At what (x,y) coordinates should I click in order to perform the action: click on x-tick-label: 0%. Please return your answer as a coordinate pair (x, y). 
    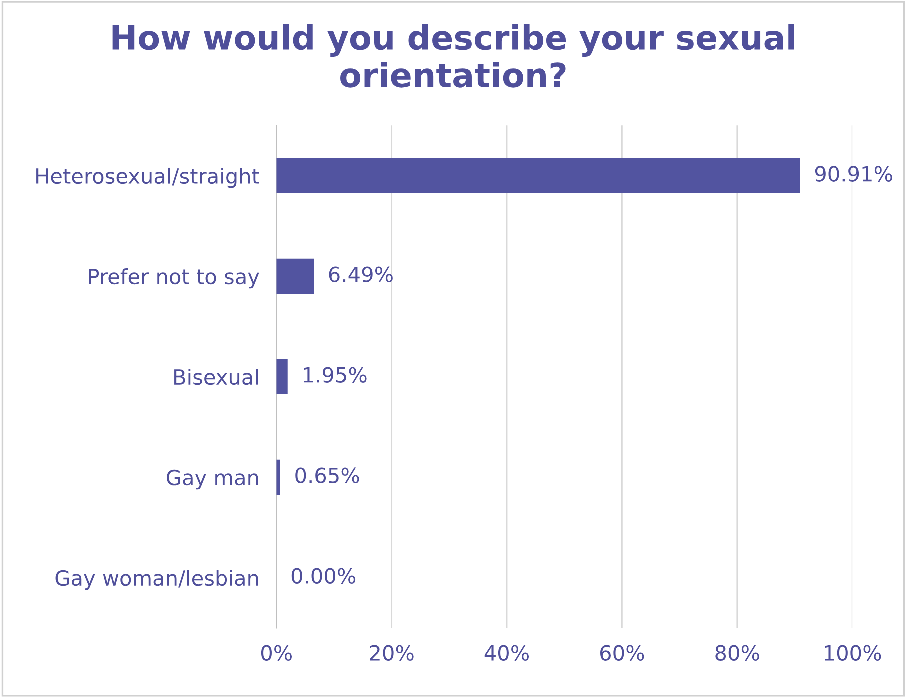
    Looking at the image, I should click on (276, 653).